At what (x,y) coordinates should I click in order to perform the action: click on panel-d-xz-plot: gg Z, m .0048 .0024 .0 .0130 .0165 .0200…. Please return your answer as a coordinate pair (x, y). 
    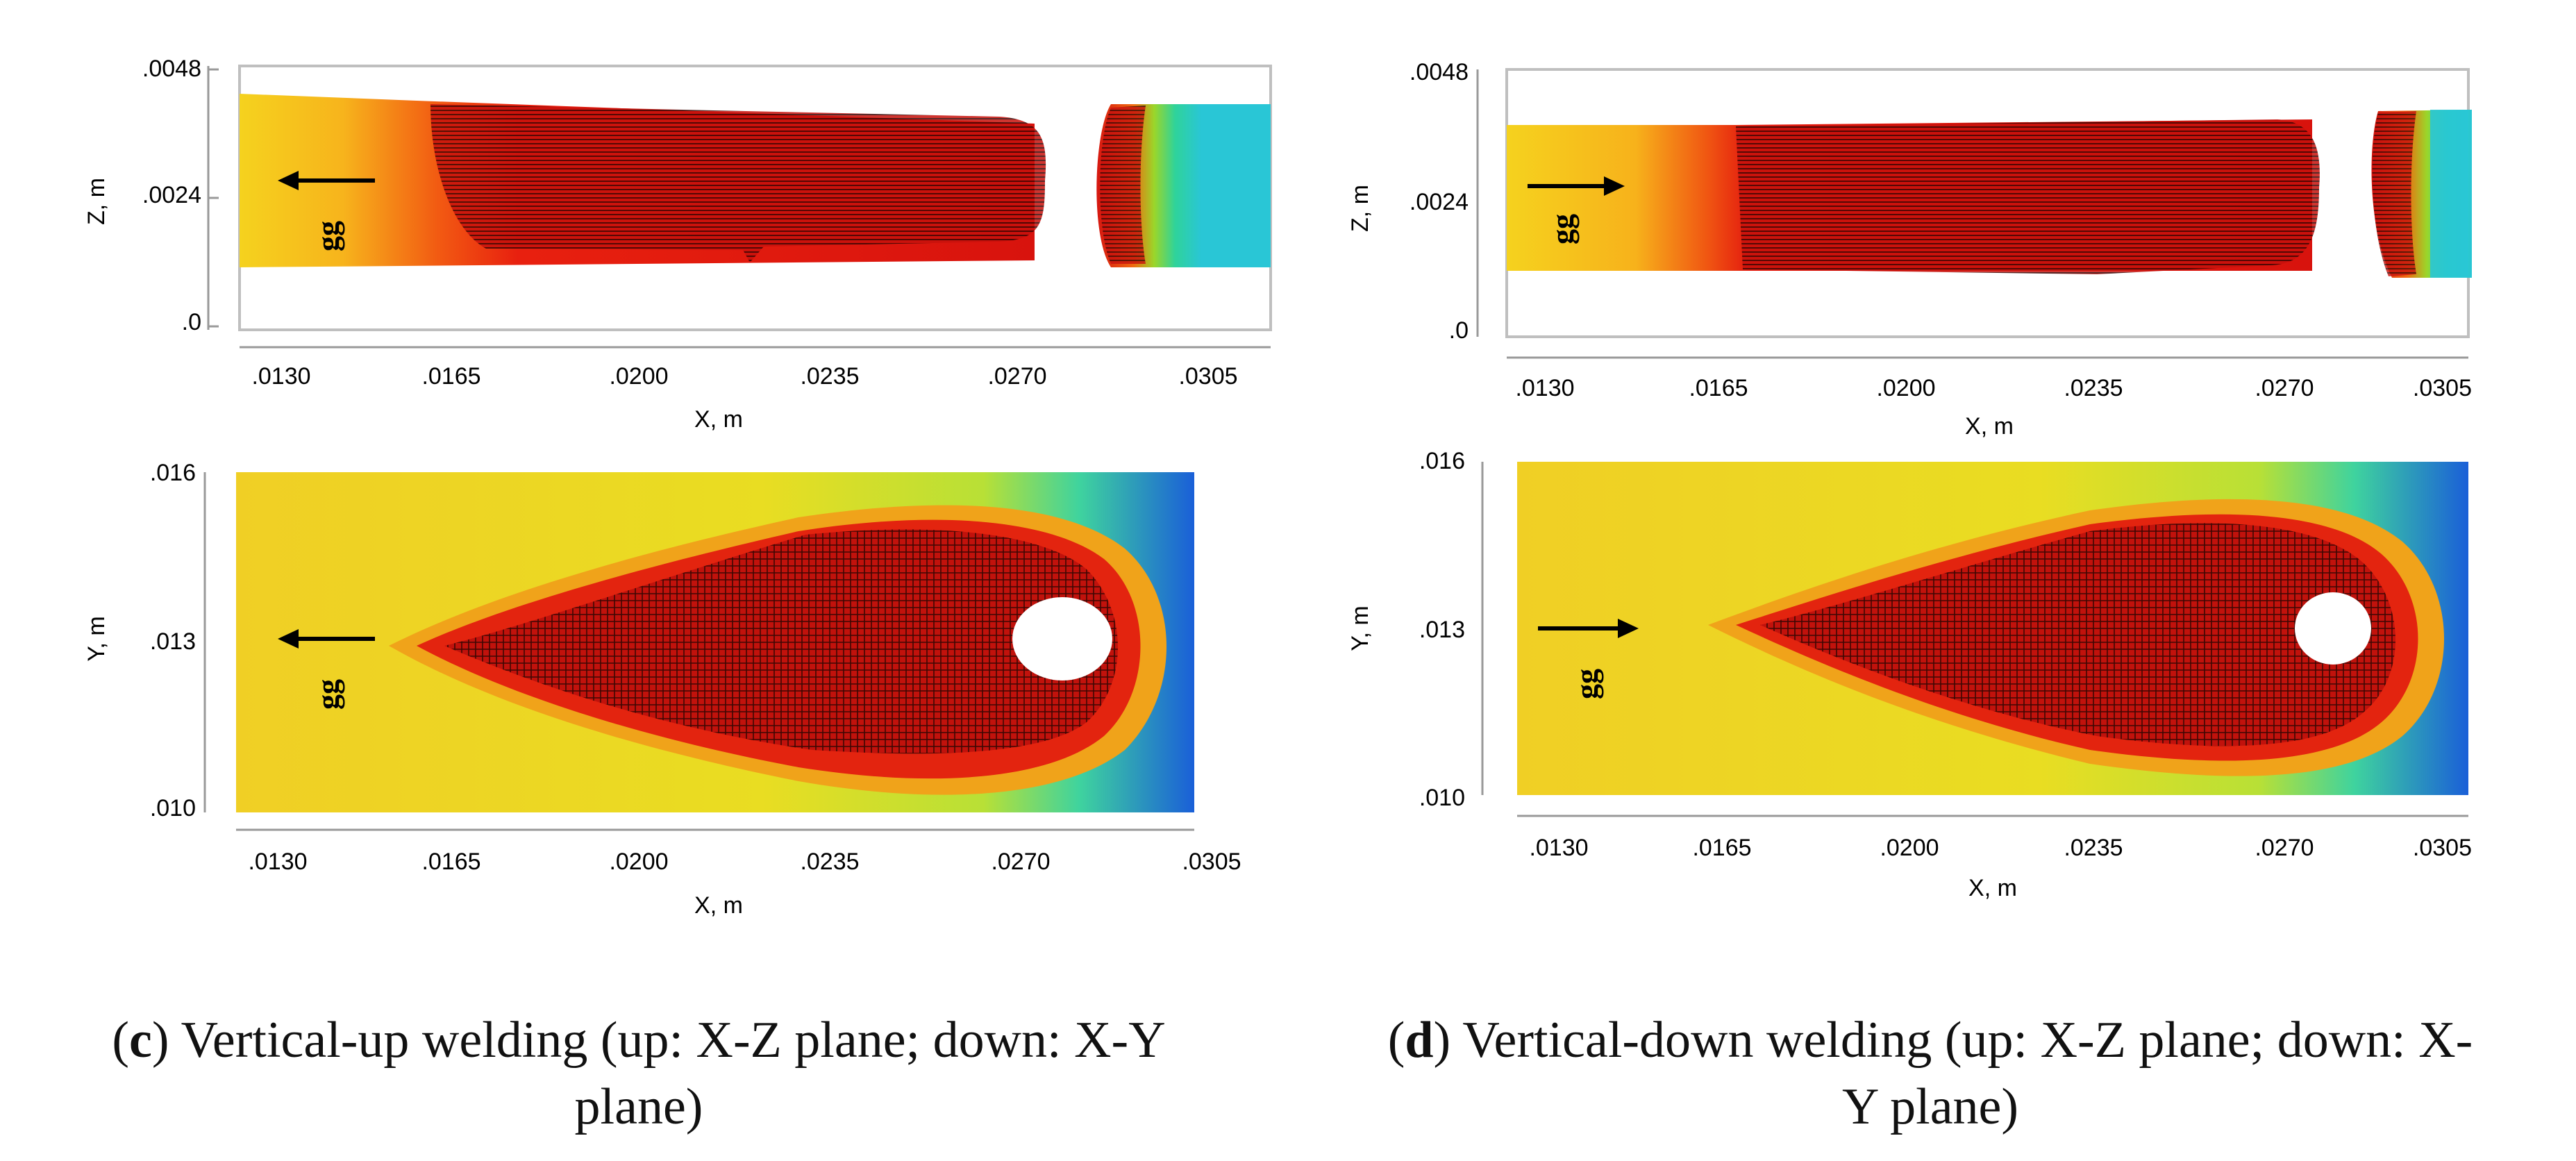
    Looking at the image, I should click on (1909, 249).